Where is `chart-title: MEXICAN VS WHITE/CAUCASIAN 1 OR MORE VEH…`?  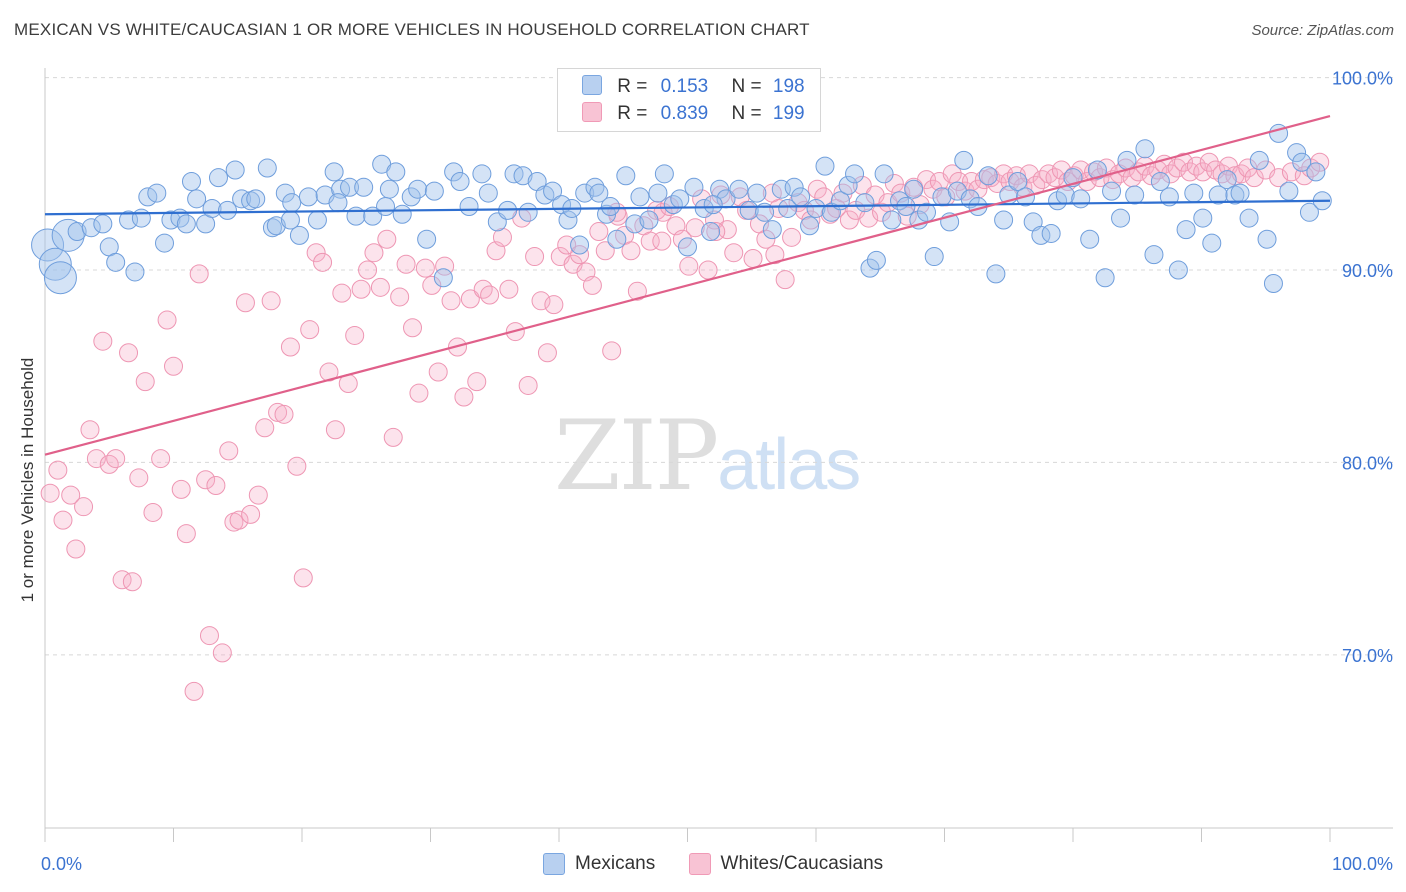 chart-title: MEXICAN VS WHITE/CAUCASIAN 1 OR MORE VEH… is located at coordinates (412, 29).